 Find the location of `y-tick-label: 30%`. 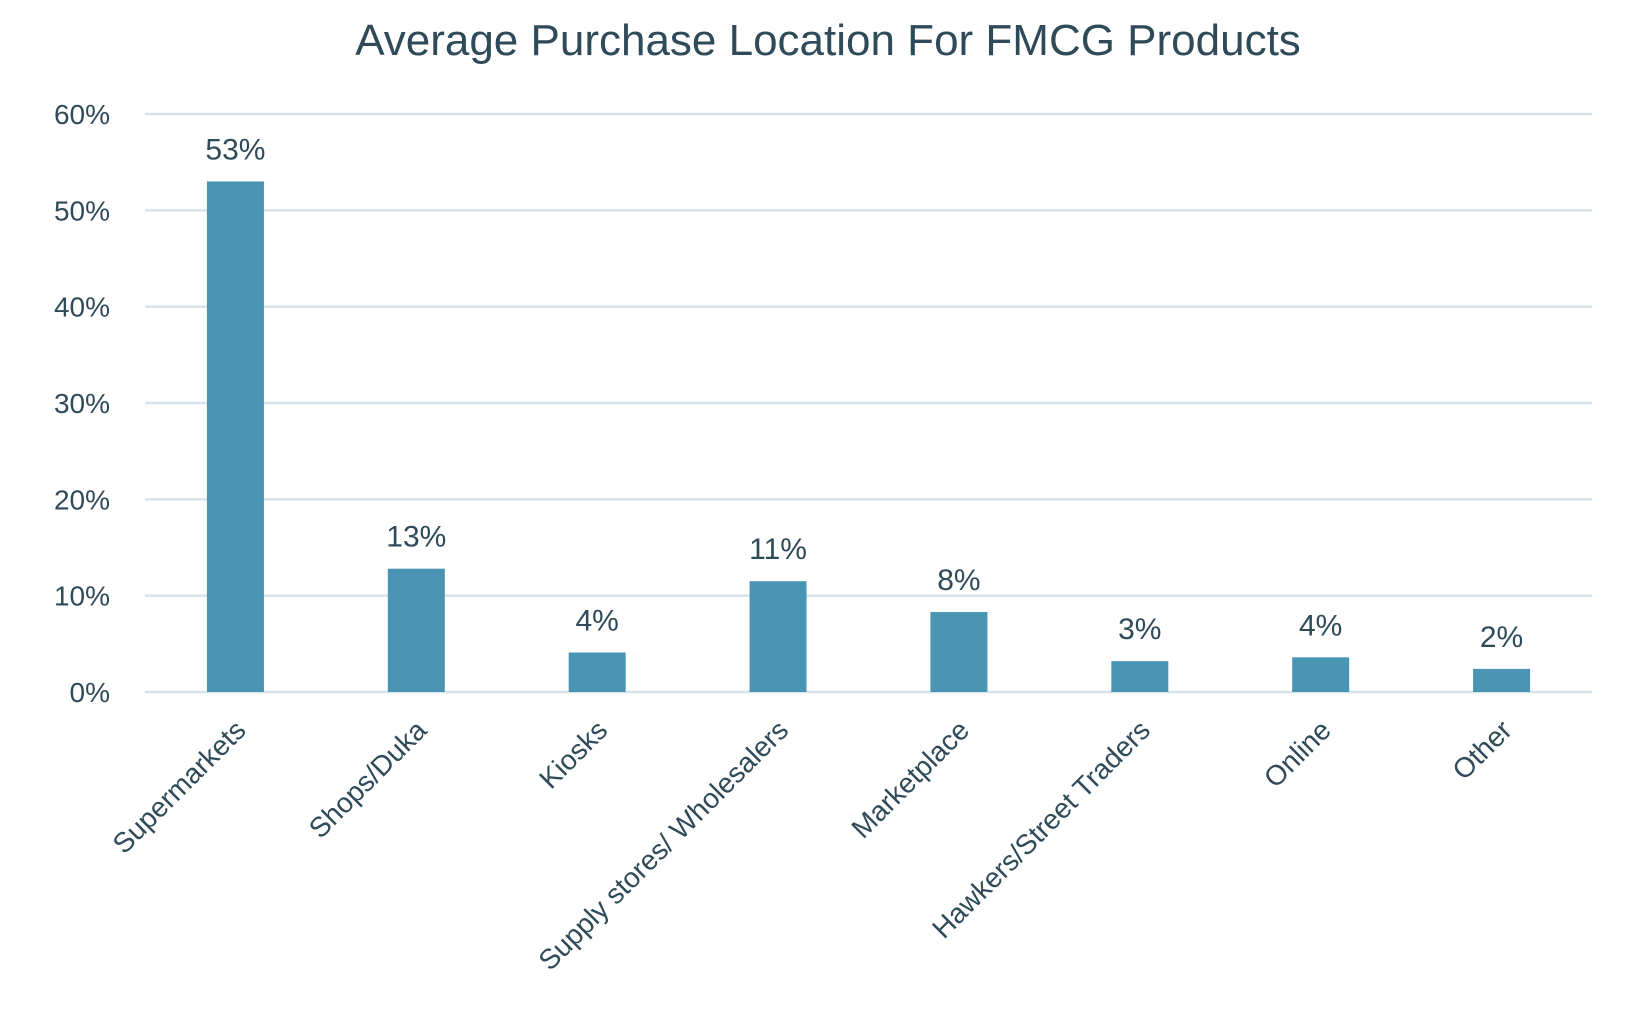

y-tick-label: 30% is located at coordinates (82, 403).